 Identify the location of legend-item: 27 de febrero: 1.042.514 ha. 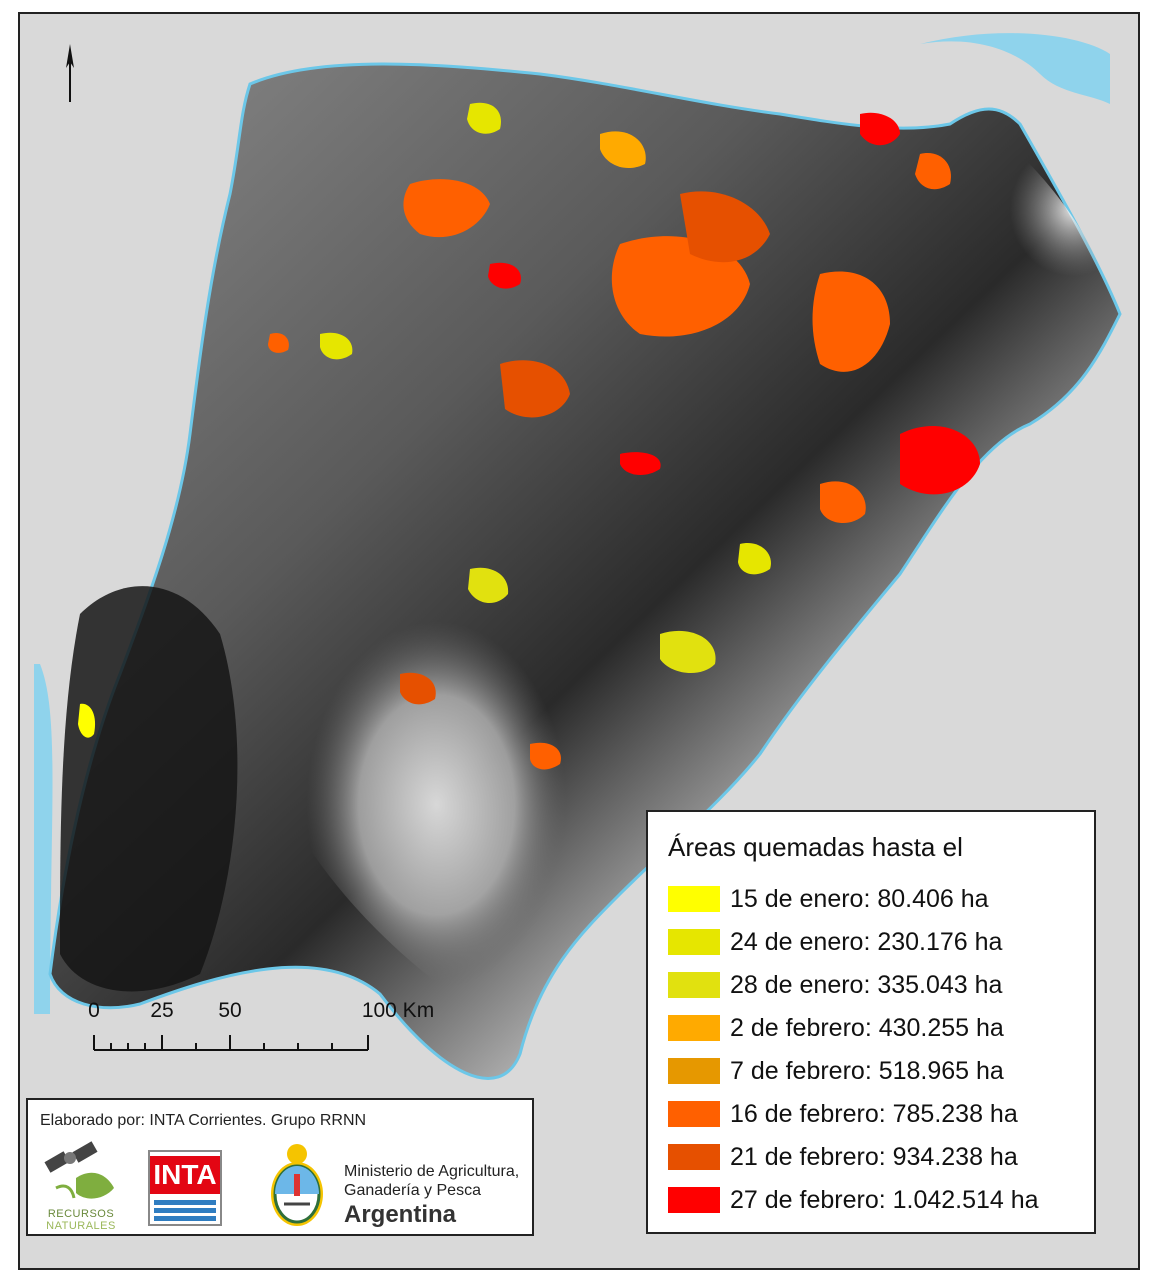
(878, 1200).